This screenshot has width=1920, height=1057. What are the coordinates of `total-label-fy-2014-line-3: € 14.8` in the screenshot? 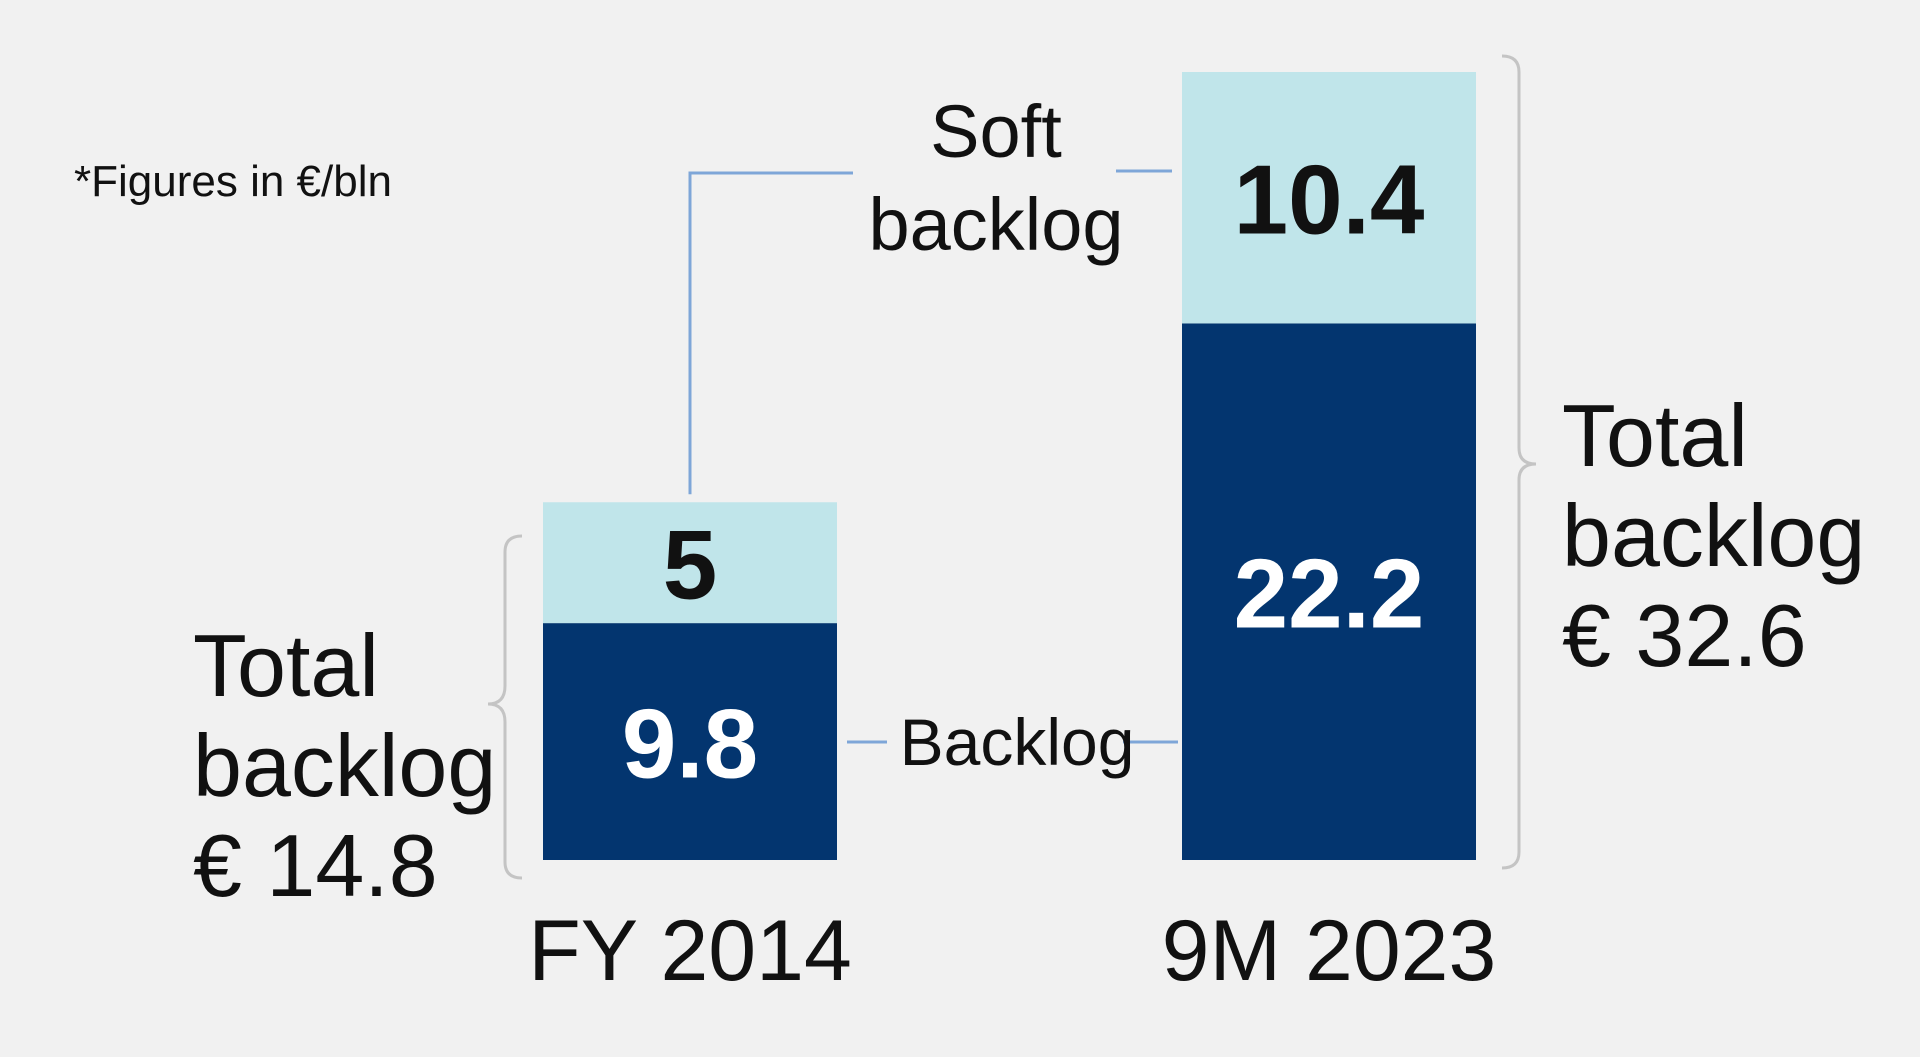 It's located at (315, 865).